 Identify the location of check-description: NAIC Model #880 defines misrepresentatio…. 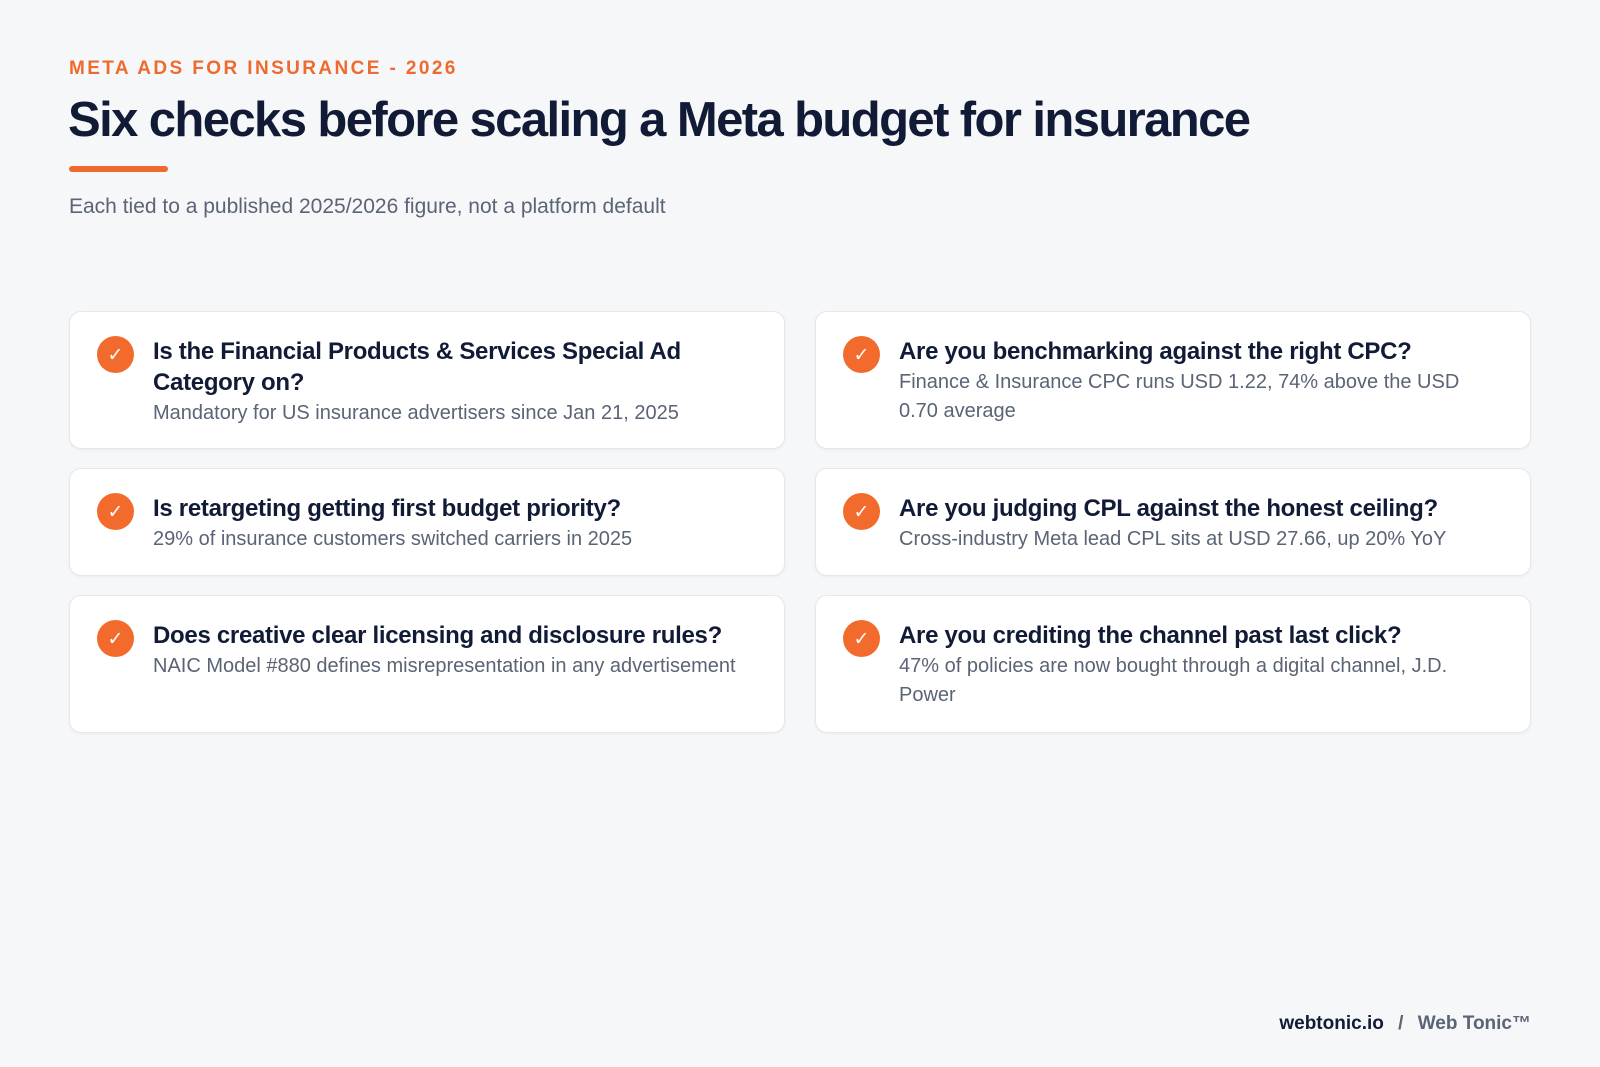
(444, 666).